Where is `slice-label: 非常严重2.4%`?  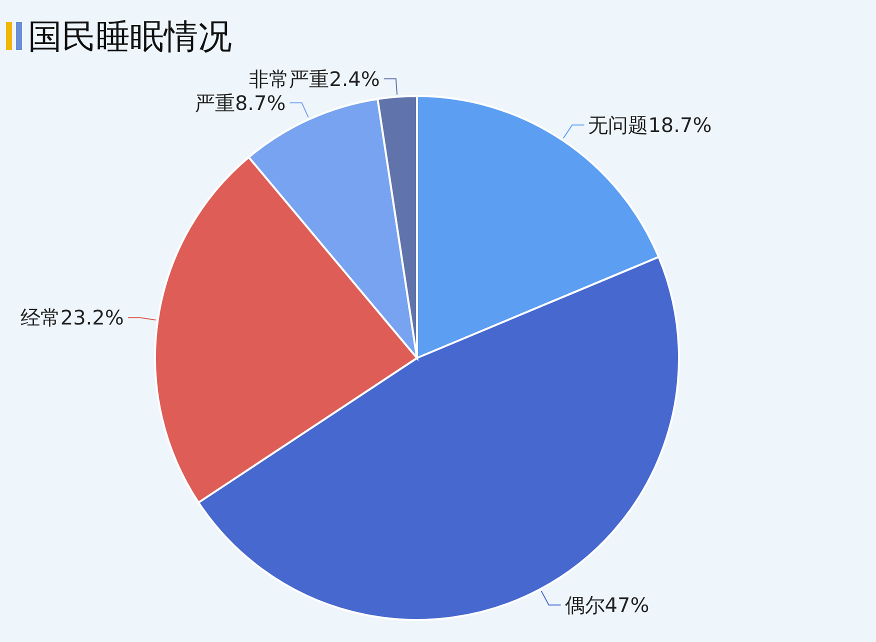 slice-label: 非常严重2.4% is located at coordinates (314, 78).